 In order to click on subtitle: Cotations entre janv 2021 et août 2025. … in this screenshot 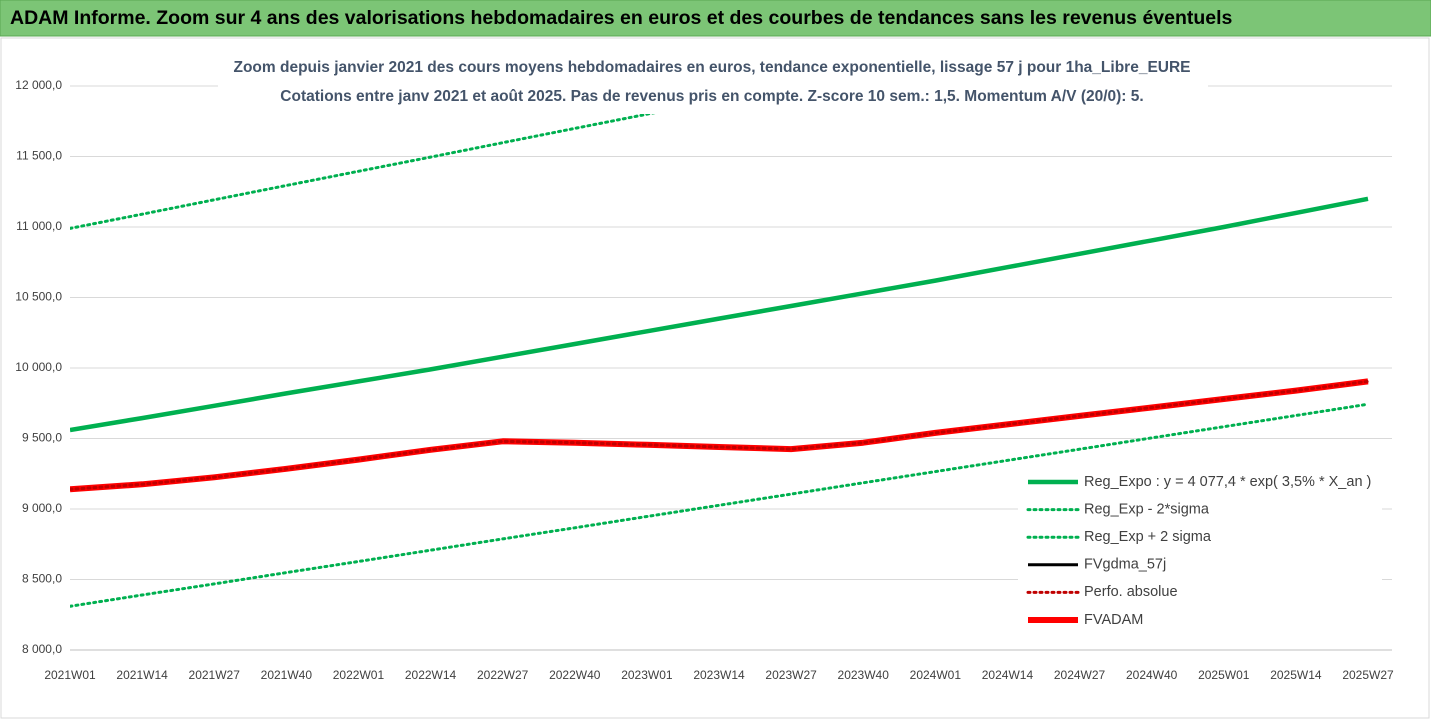, I will do `click(711, 96)`.